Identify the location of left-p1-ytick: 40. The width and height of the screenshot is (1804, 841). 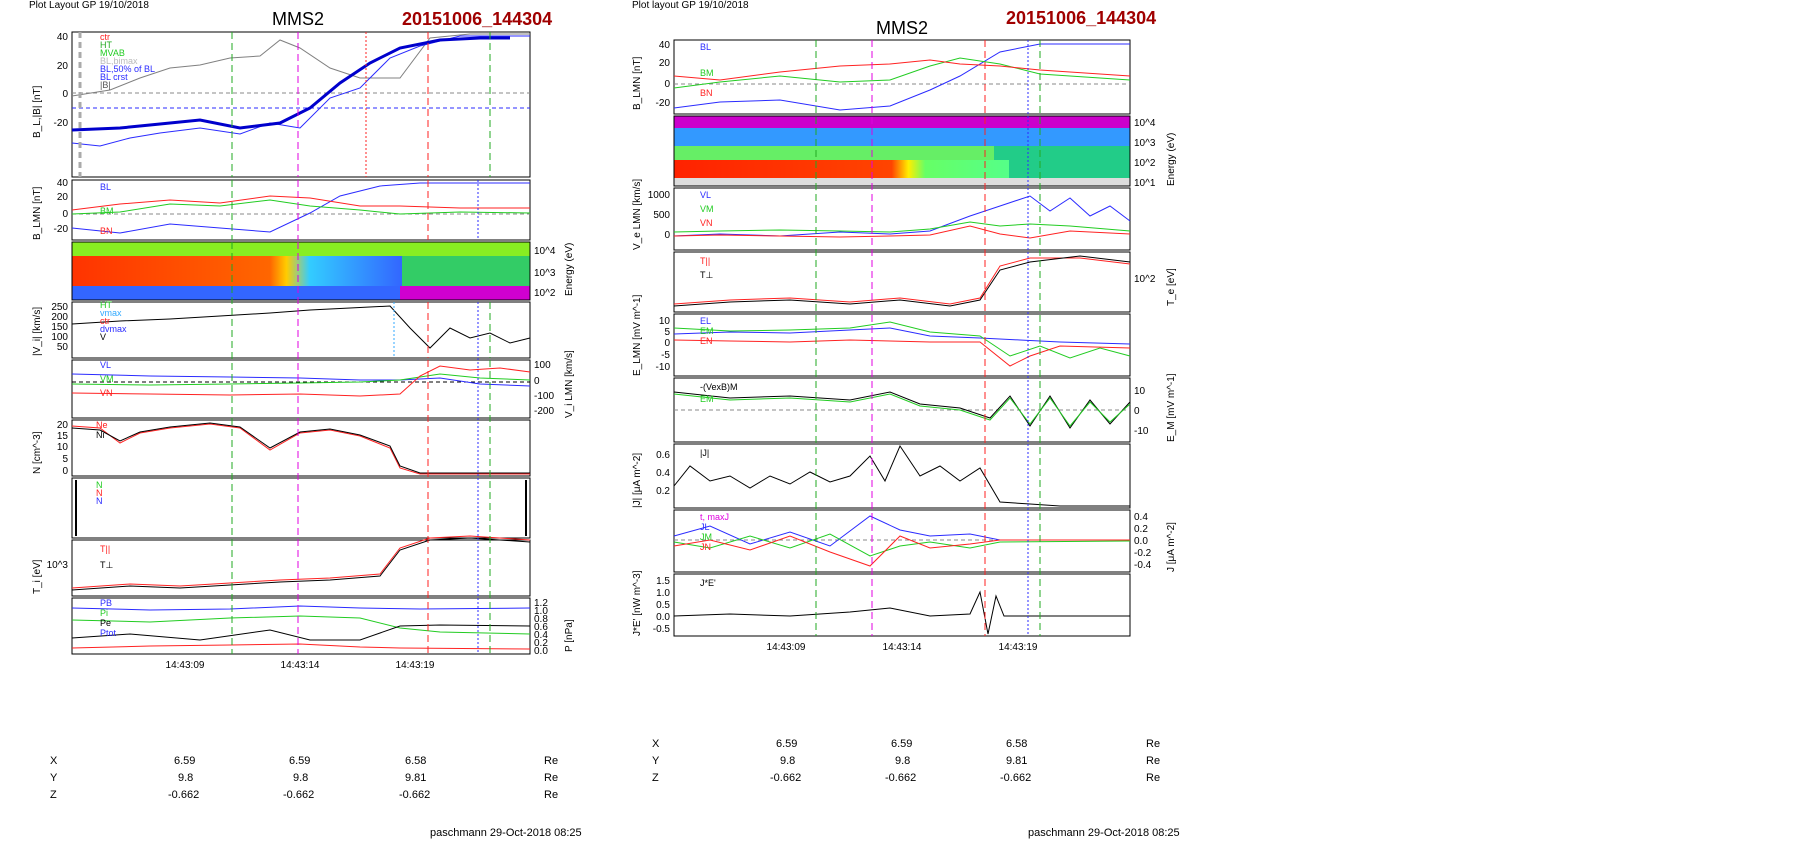
(63, 37).